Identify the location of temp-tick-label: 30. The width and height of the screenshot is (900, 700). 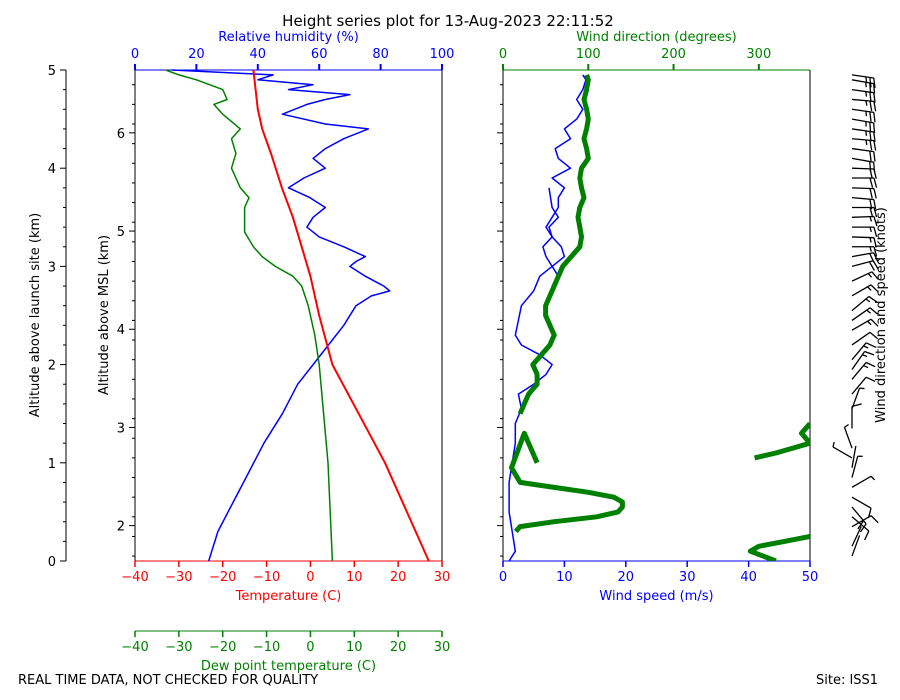
(442, 577).